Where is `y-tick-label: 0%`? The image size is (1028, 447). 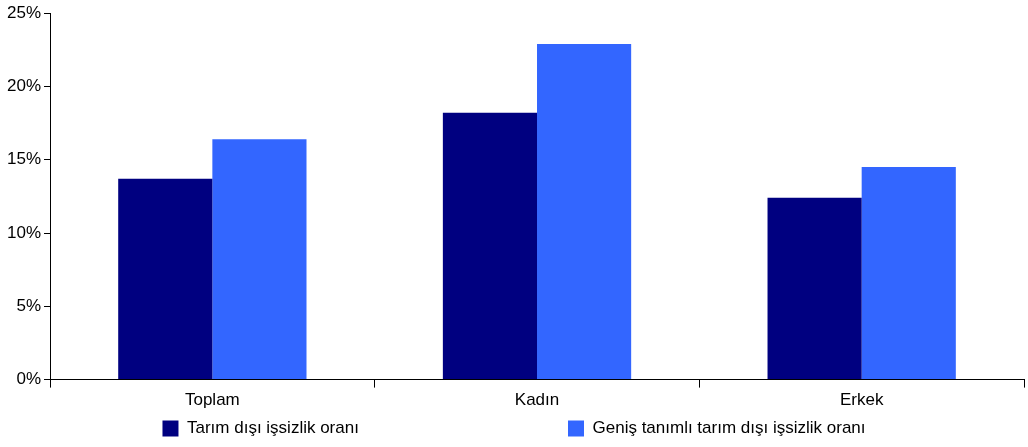
y-tick-label: 0% is located at coordinates (29, 379).